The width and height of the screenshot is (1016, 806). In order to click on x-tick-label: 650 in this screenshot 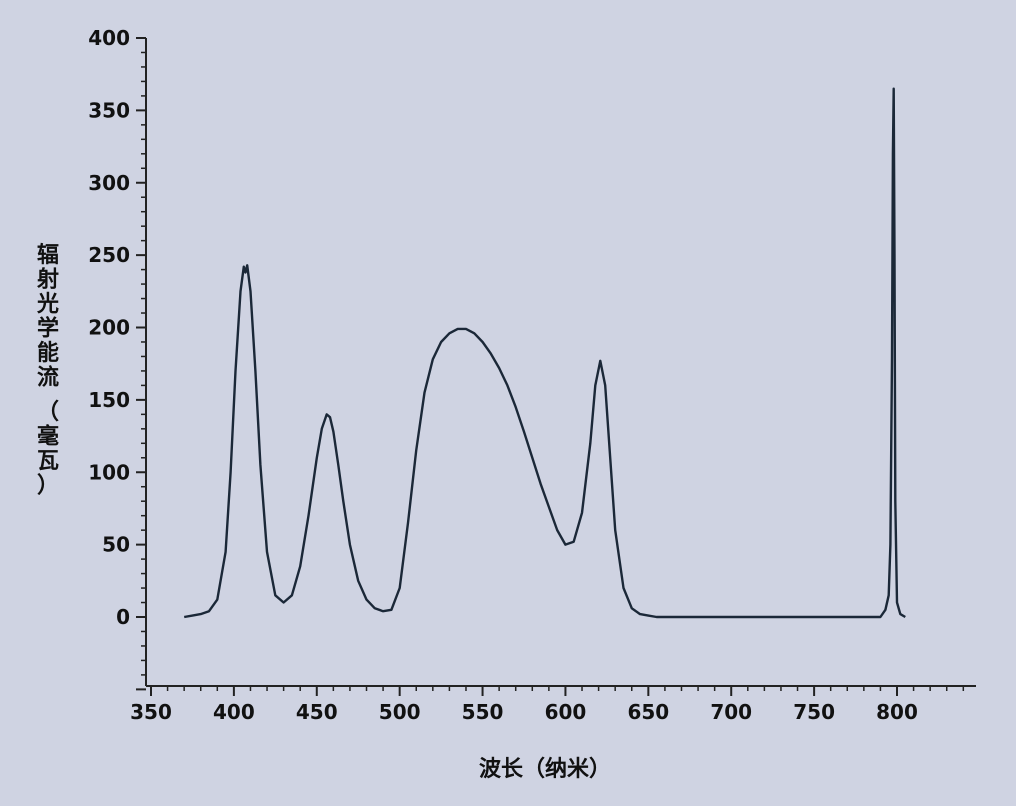, I will do `click(648, 712)`.